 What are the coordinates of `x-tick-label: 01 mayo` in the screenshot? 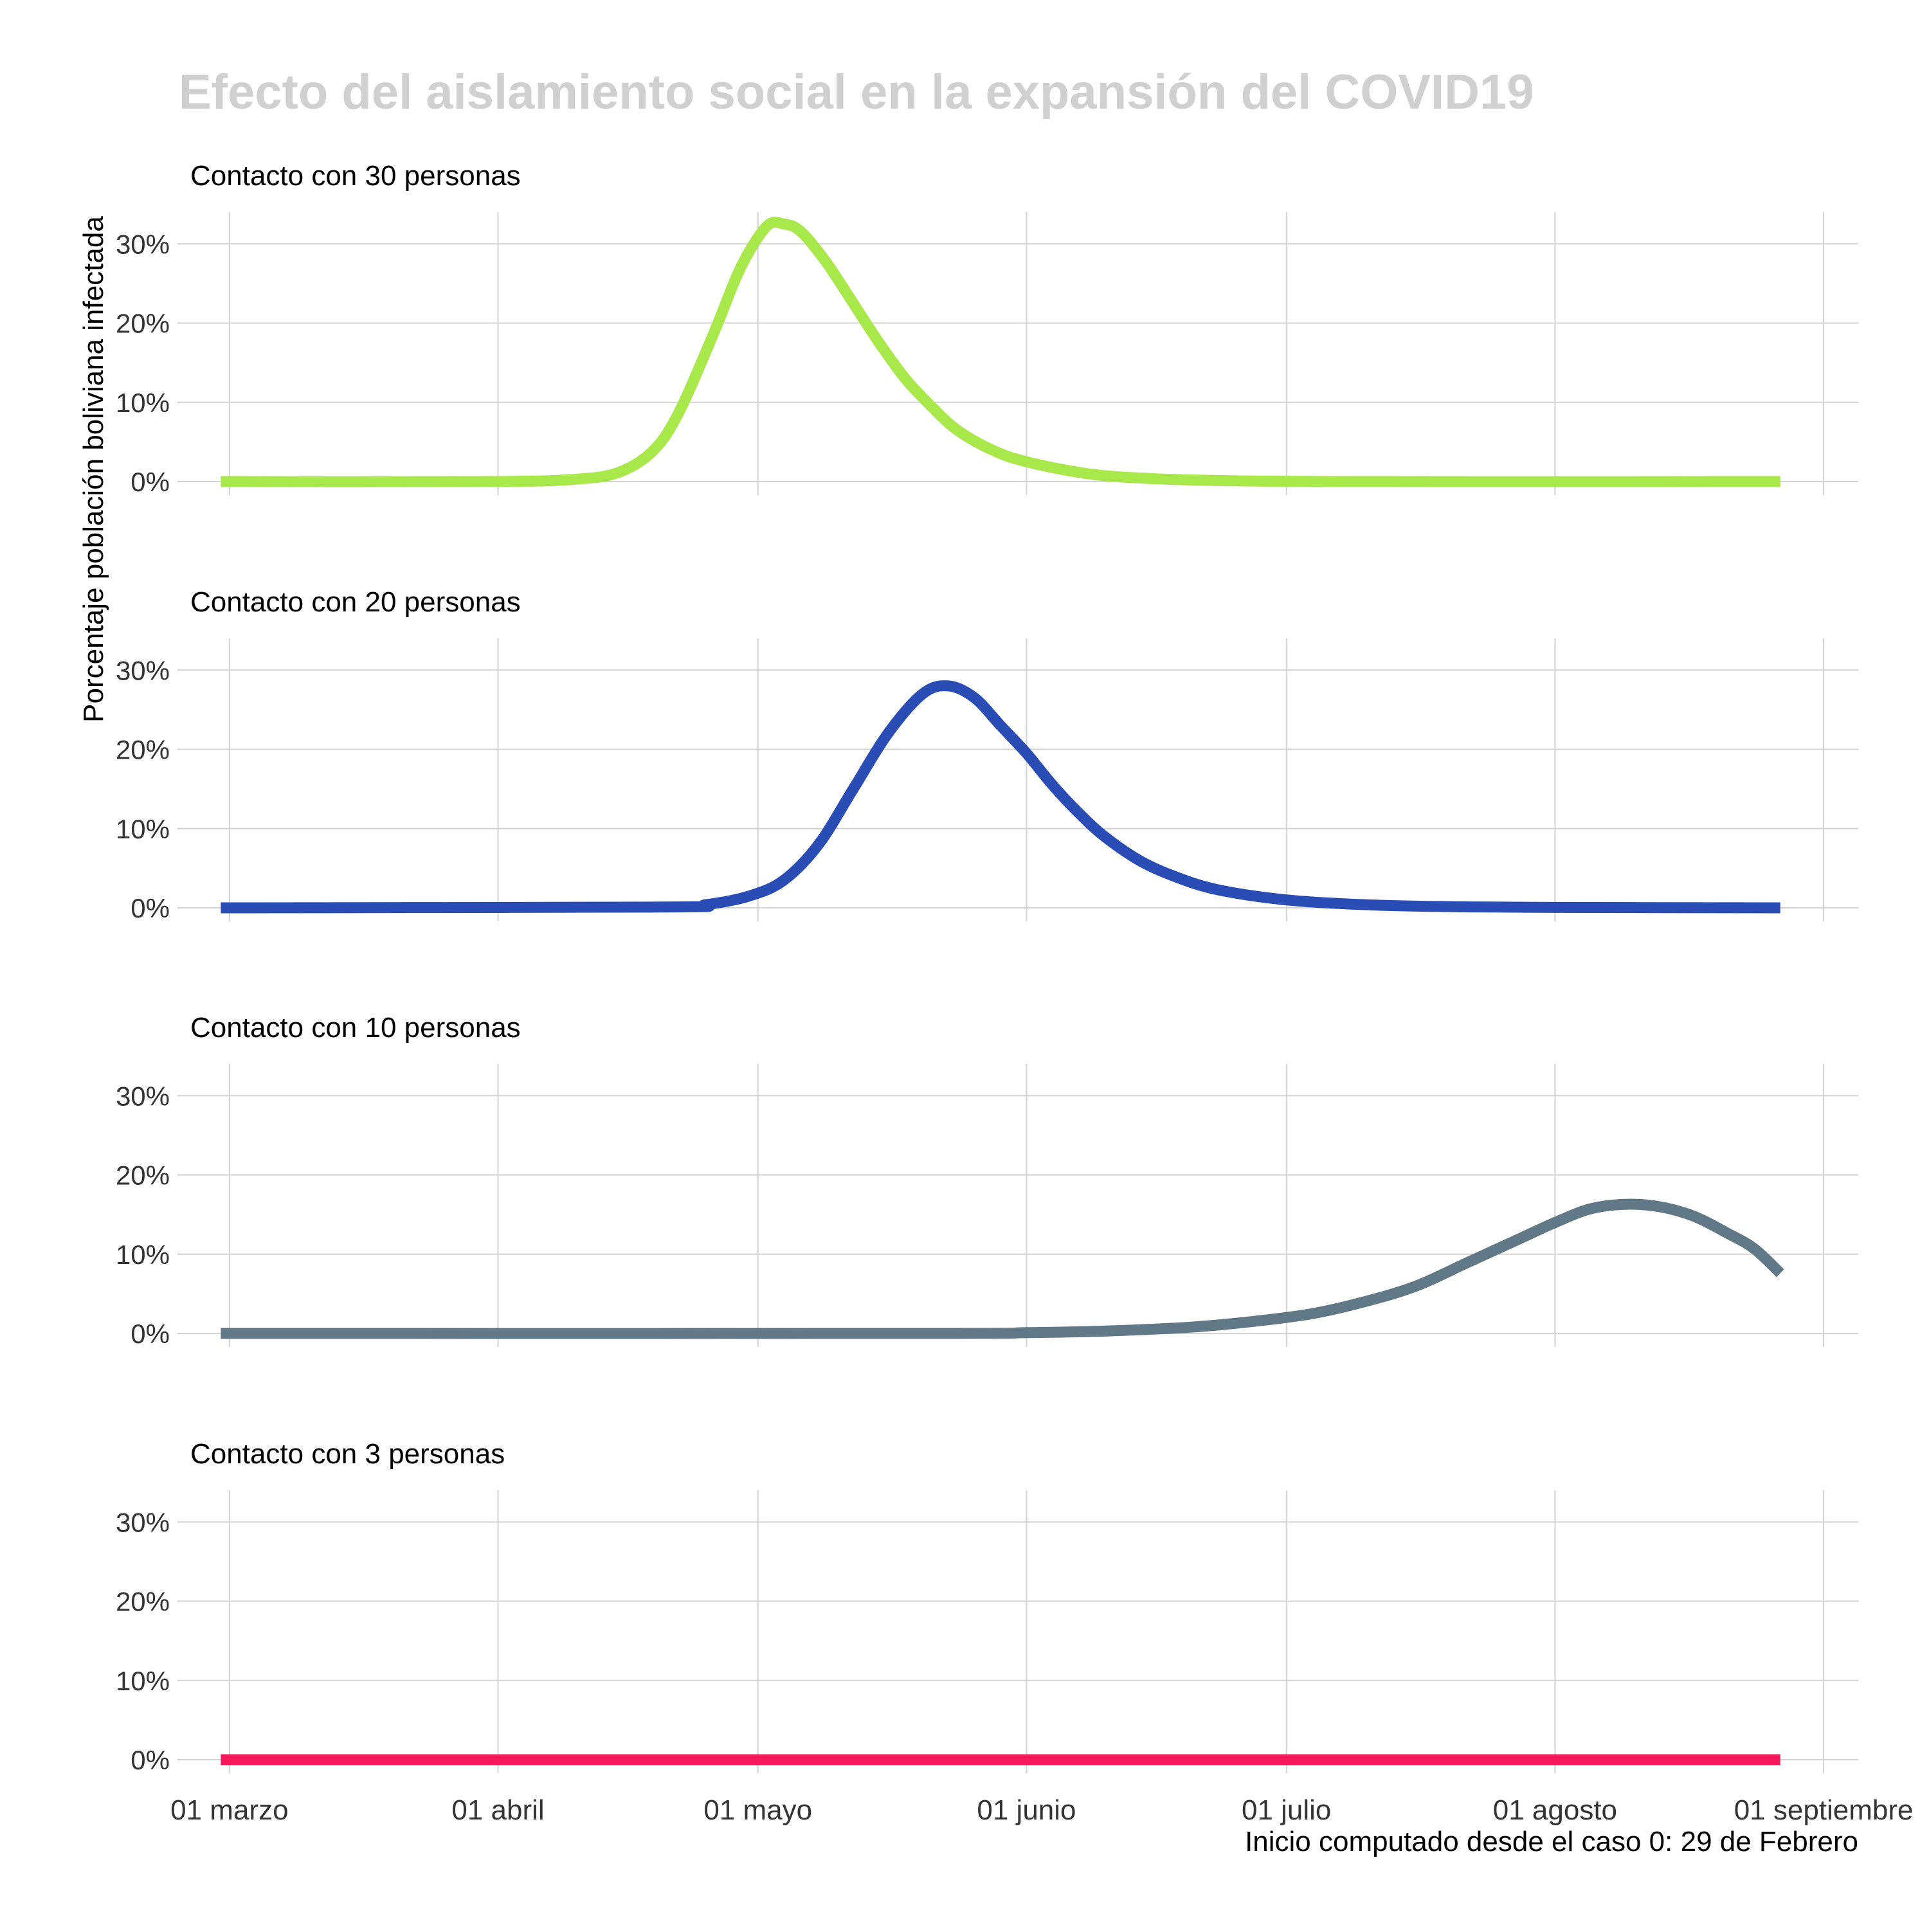 It's located at (757, 1810).